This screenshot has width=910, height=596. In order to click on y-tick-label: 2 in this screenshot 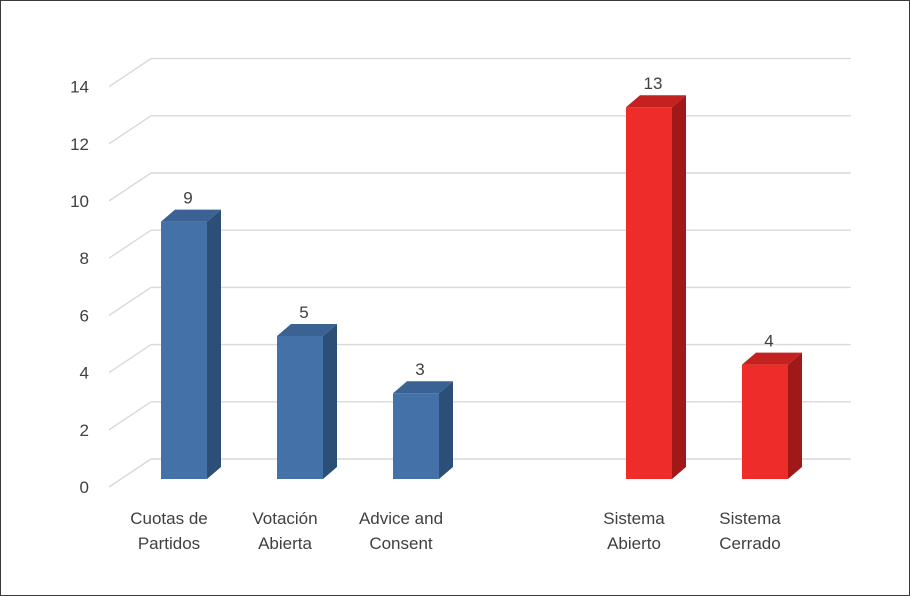, I will do `click(84, 430)`.